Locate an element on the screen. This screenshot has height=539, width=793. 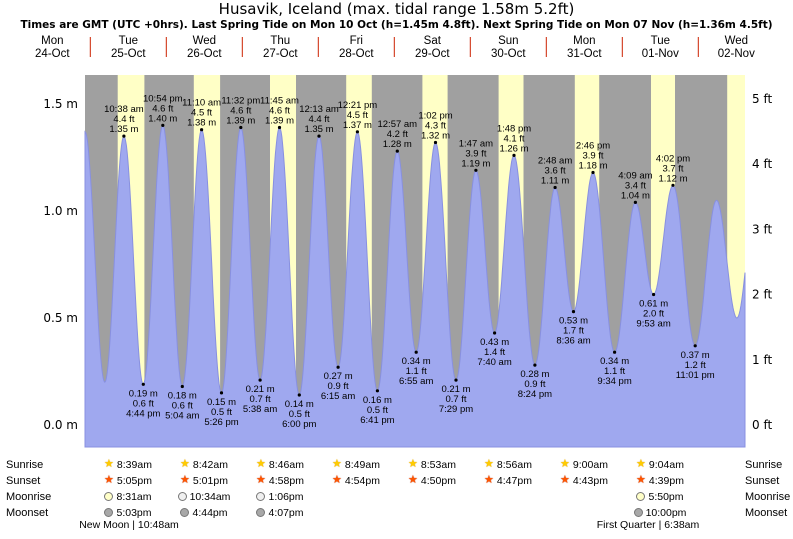
moonrise-entry: 5:50pm is located at coordinates (660, 496).